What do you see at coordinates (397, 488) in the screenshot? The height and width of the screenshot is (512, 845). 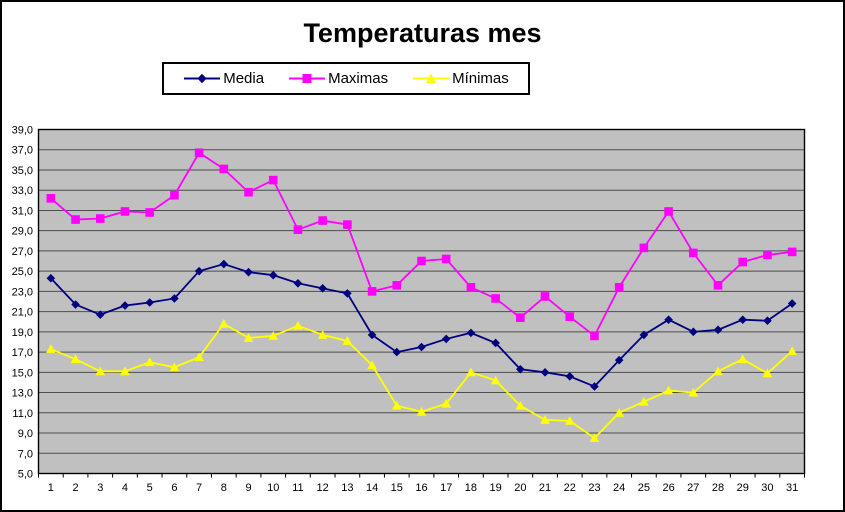 I see `x-tick-label: 15` at bounding box center [397, 488].